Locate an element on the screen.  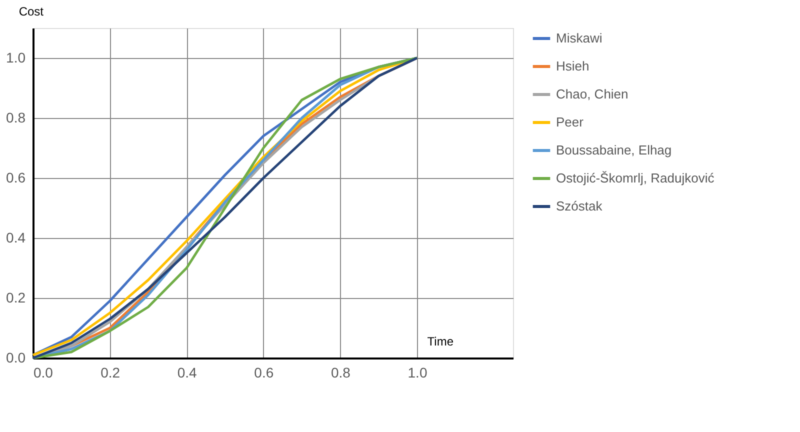
x-tick-label: 1.0 is located at coordinates (418, 372).